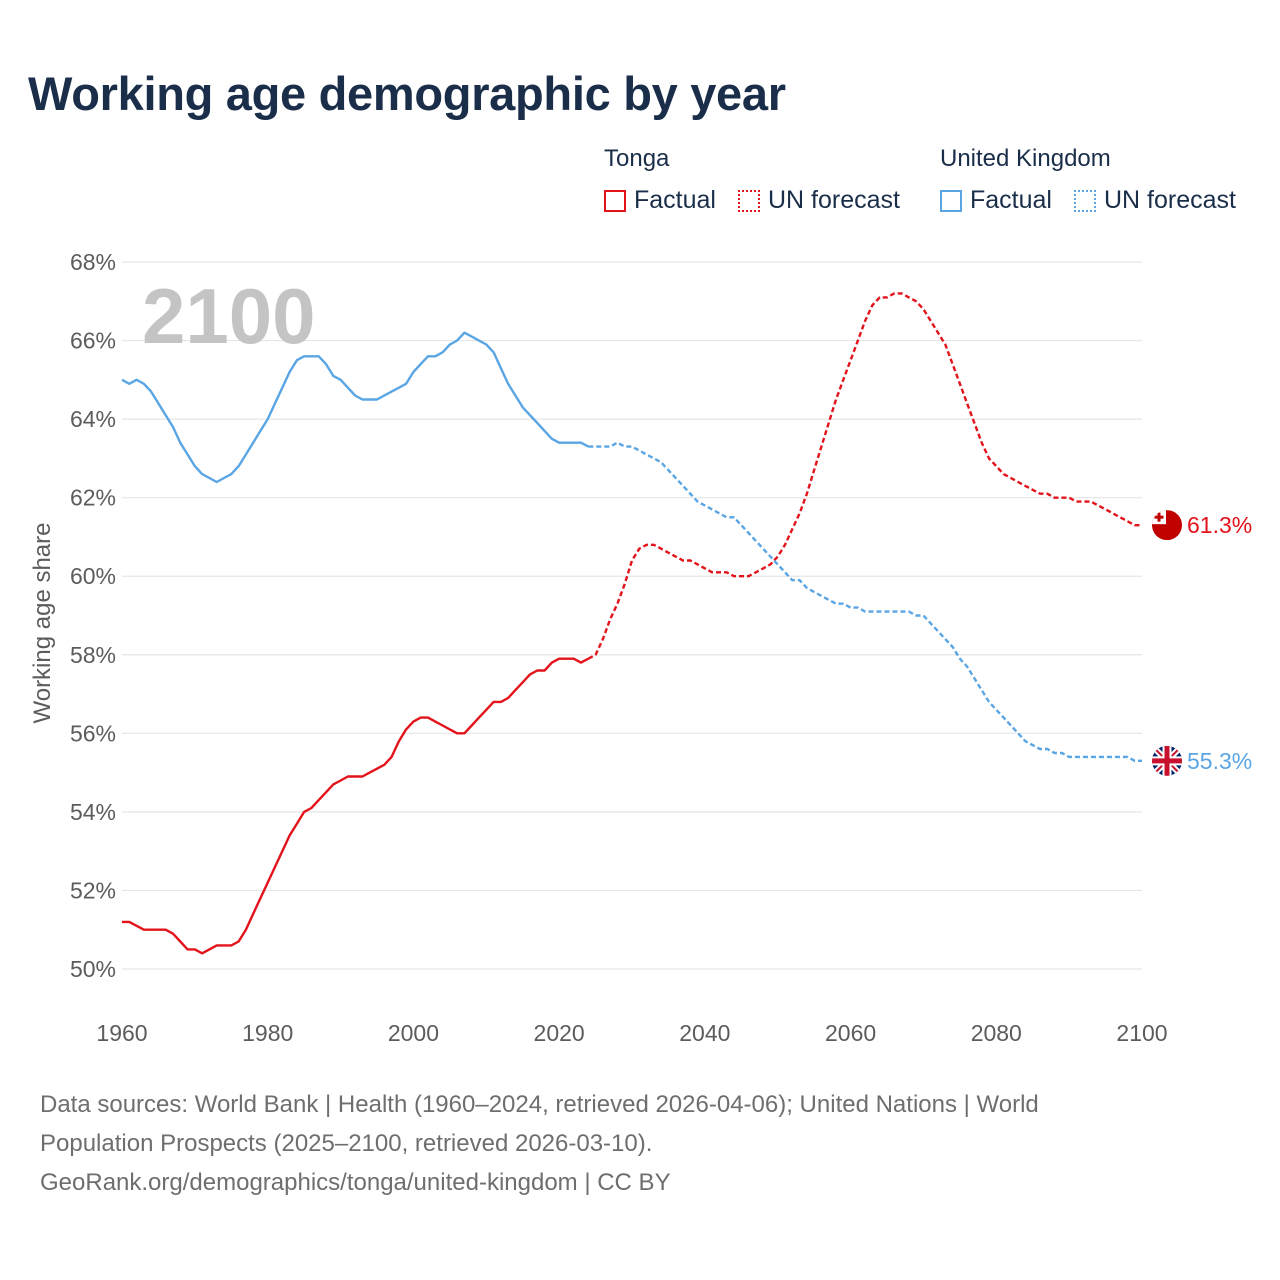  Describe the element at coordinates (1025, 158) in the screenshot. I see `legend-group-united-kingdom: United Kingdom` at that location.